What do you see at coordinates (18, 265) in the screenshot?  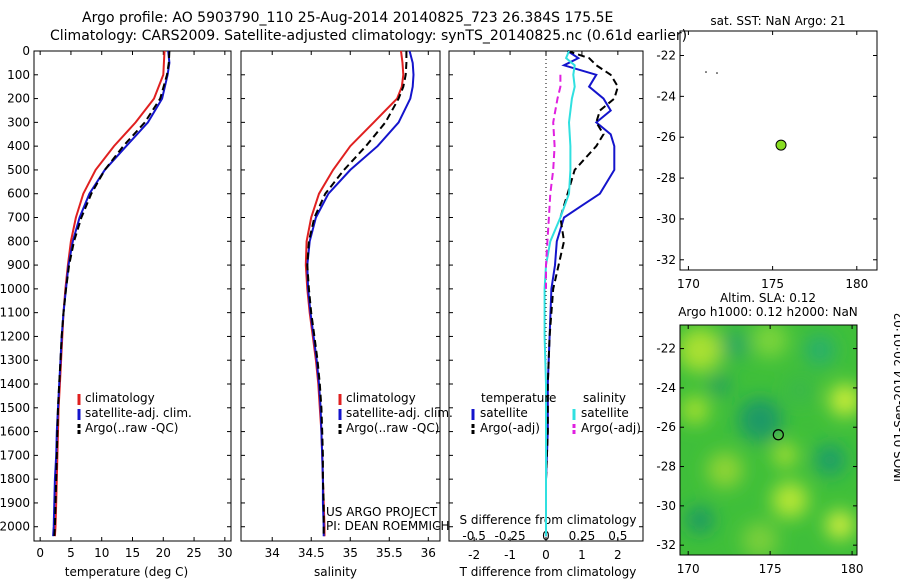 I see `temperature-ytick-label: 900` at bounding box center [18, 265].